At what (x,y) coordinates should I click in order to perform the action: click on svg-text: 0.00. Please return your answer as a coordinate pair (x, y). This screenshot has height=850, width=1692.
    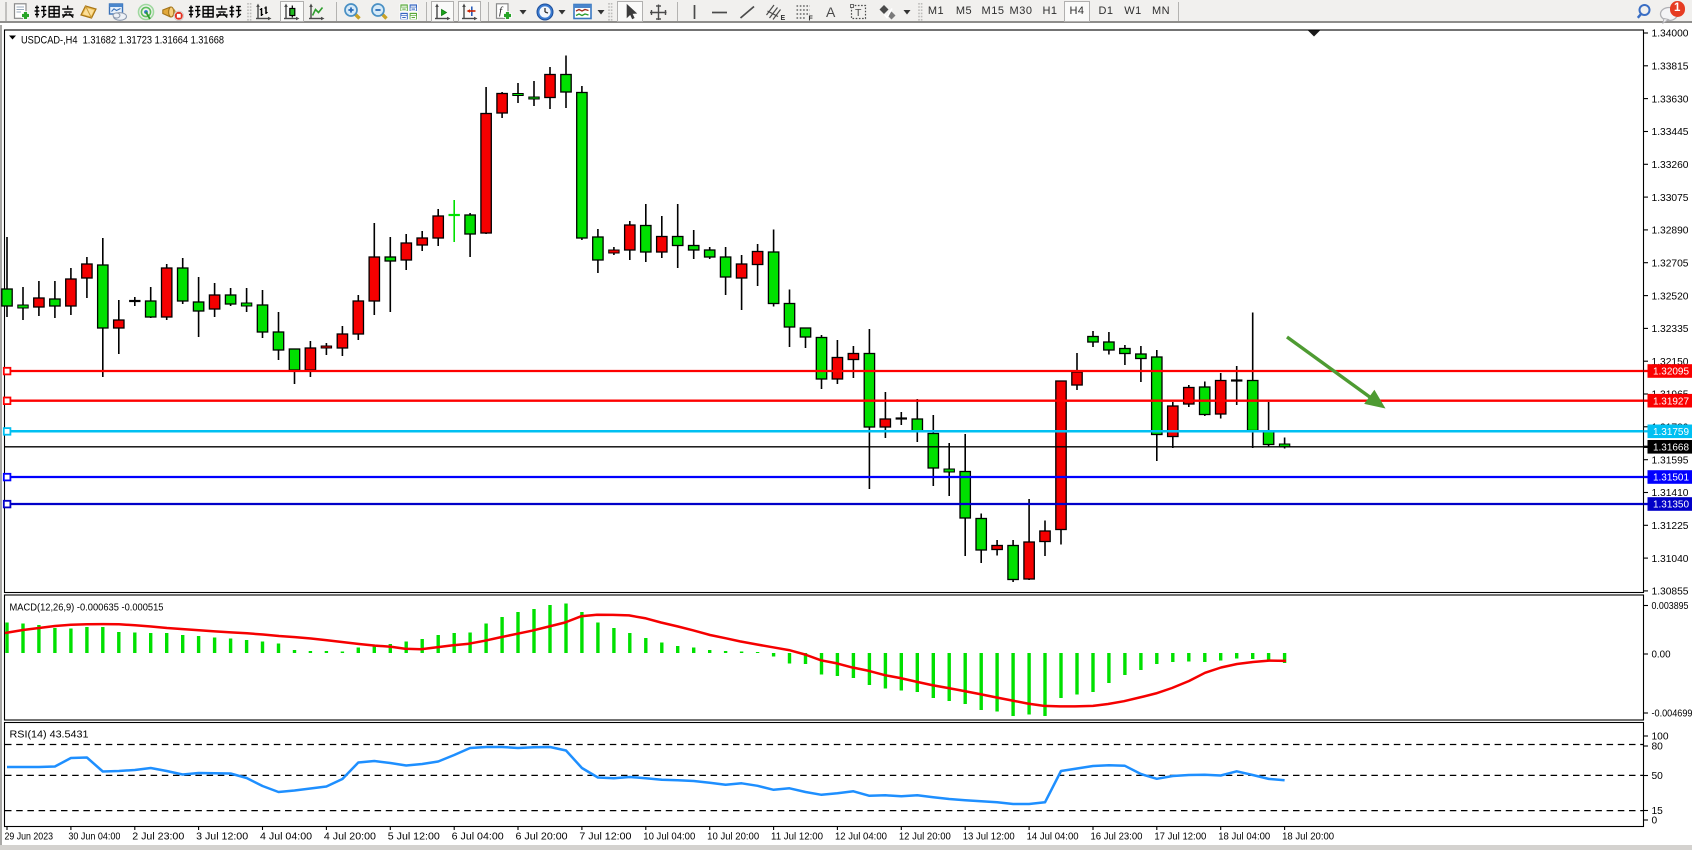
    Looking at the image, I should click on (1661, 655).